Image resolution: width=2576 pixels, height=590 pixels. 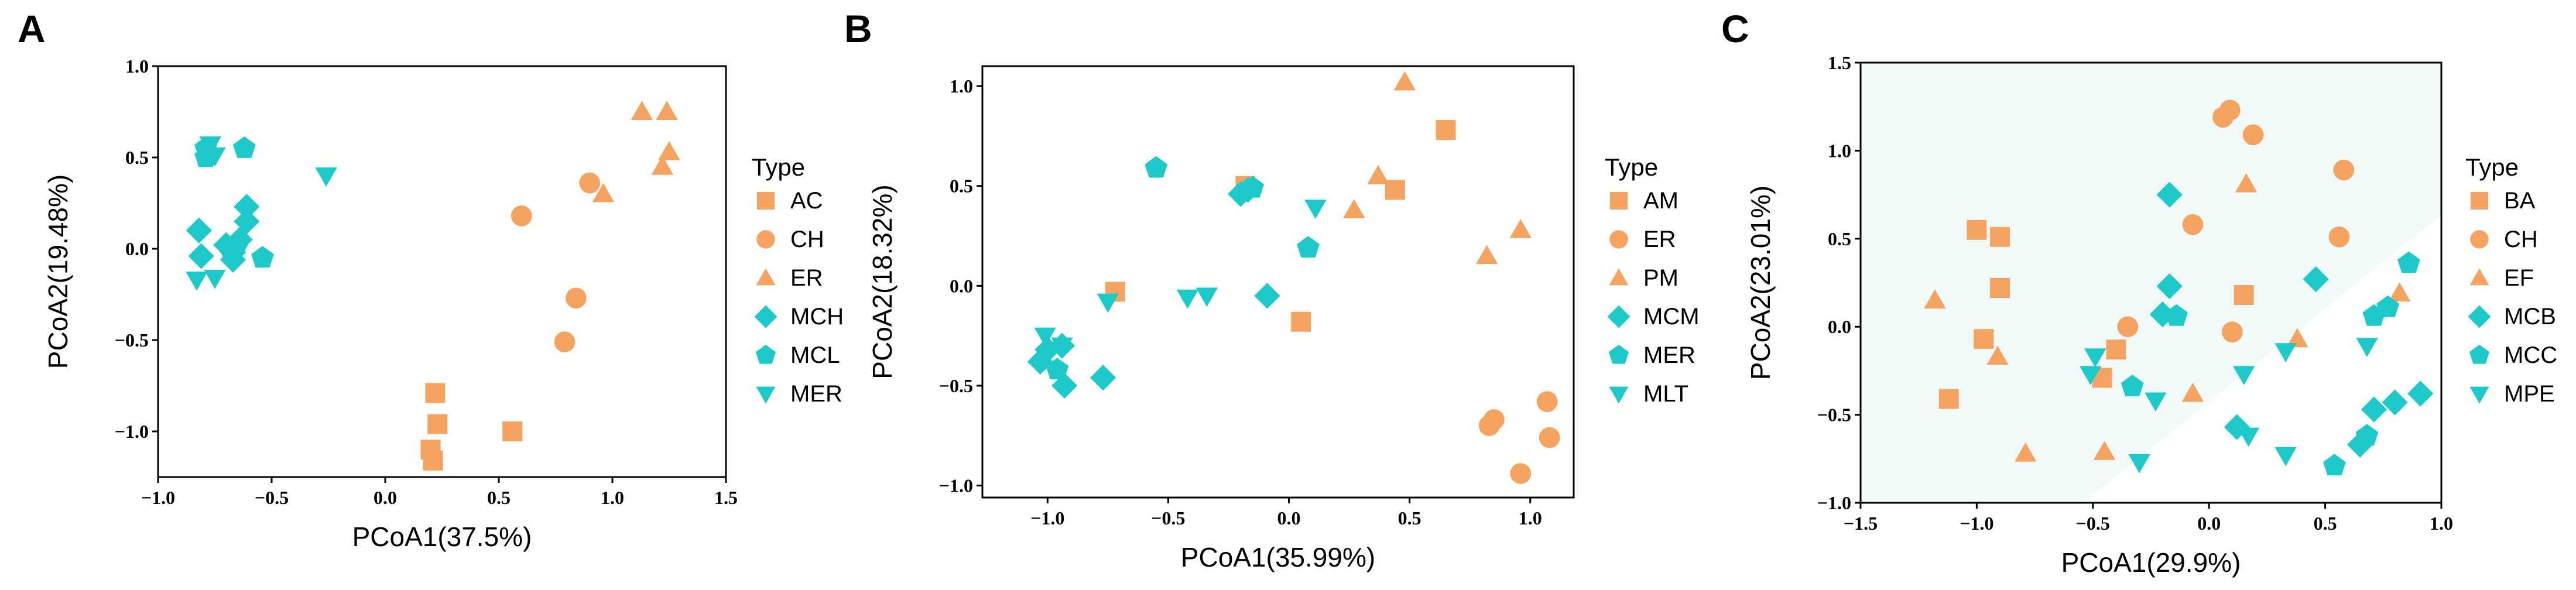 I want to click on point-mch, so click(x=199, y=230).